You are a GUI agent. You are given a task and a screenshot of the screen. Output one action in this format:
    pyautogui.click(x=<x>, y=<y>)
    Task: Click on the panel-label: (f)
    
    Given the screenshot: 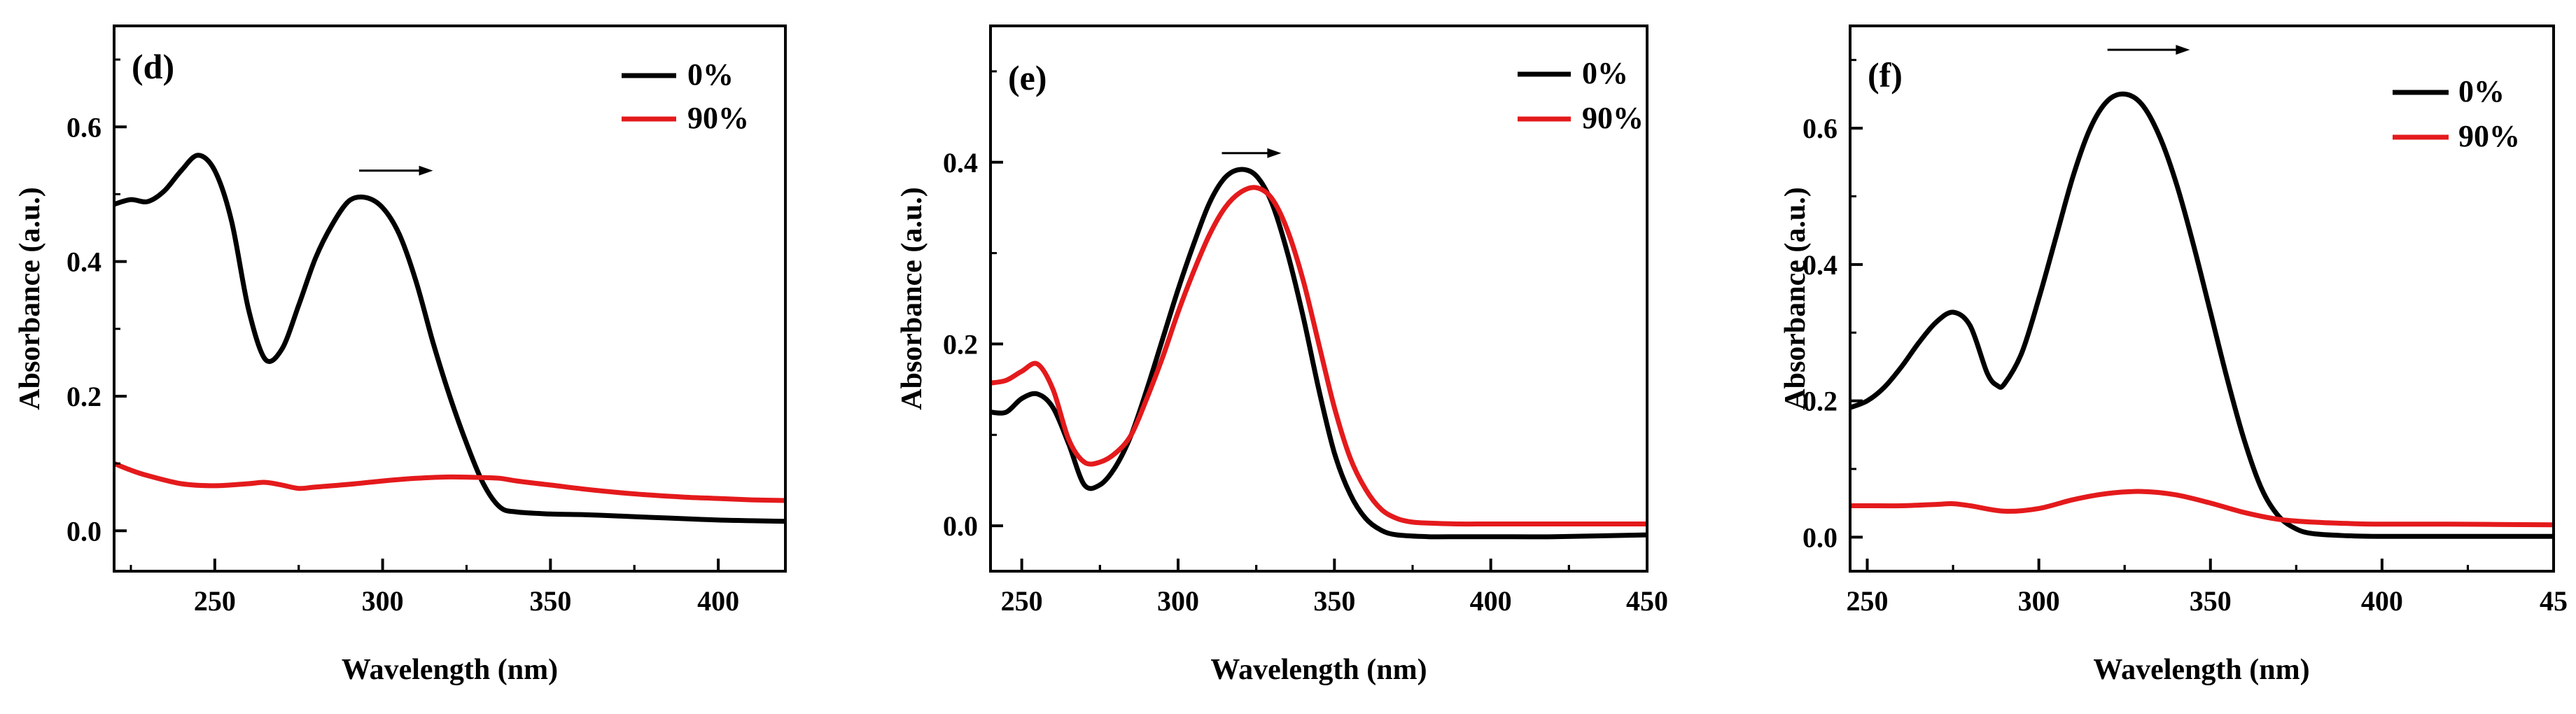 What is the action you would take?
    pyautogui.click(x=1885, y=74)
    